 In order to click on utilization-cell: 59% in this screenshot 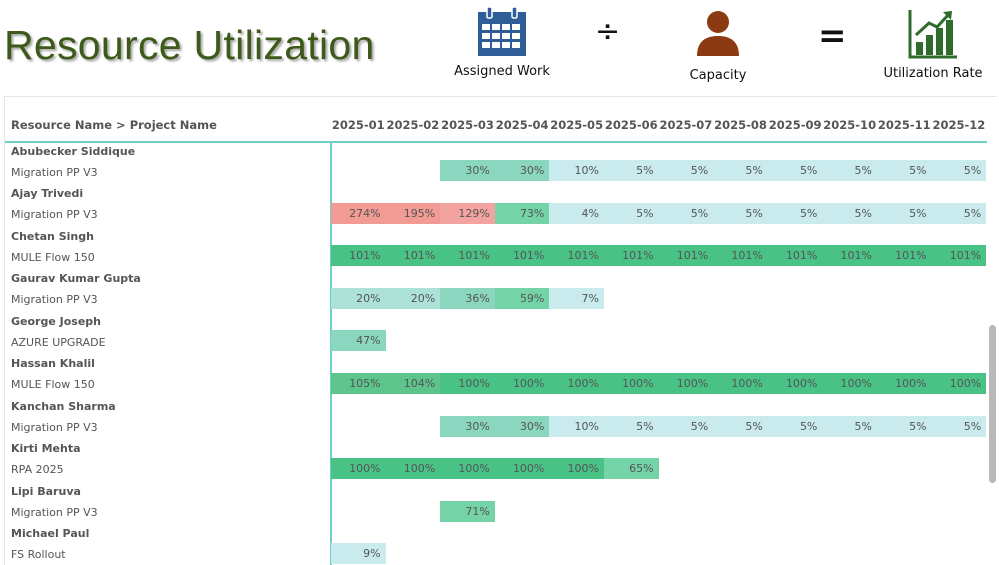, I will do `click(522, 298)`.